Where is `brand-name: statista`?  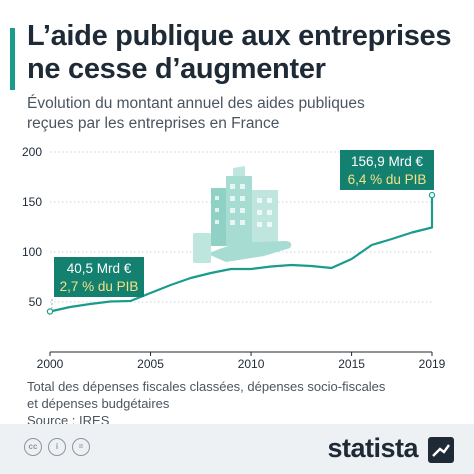
brand-name: statista is located at coordinates (372, 448).